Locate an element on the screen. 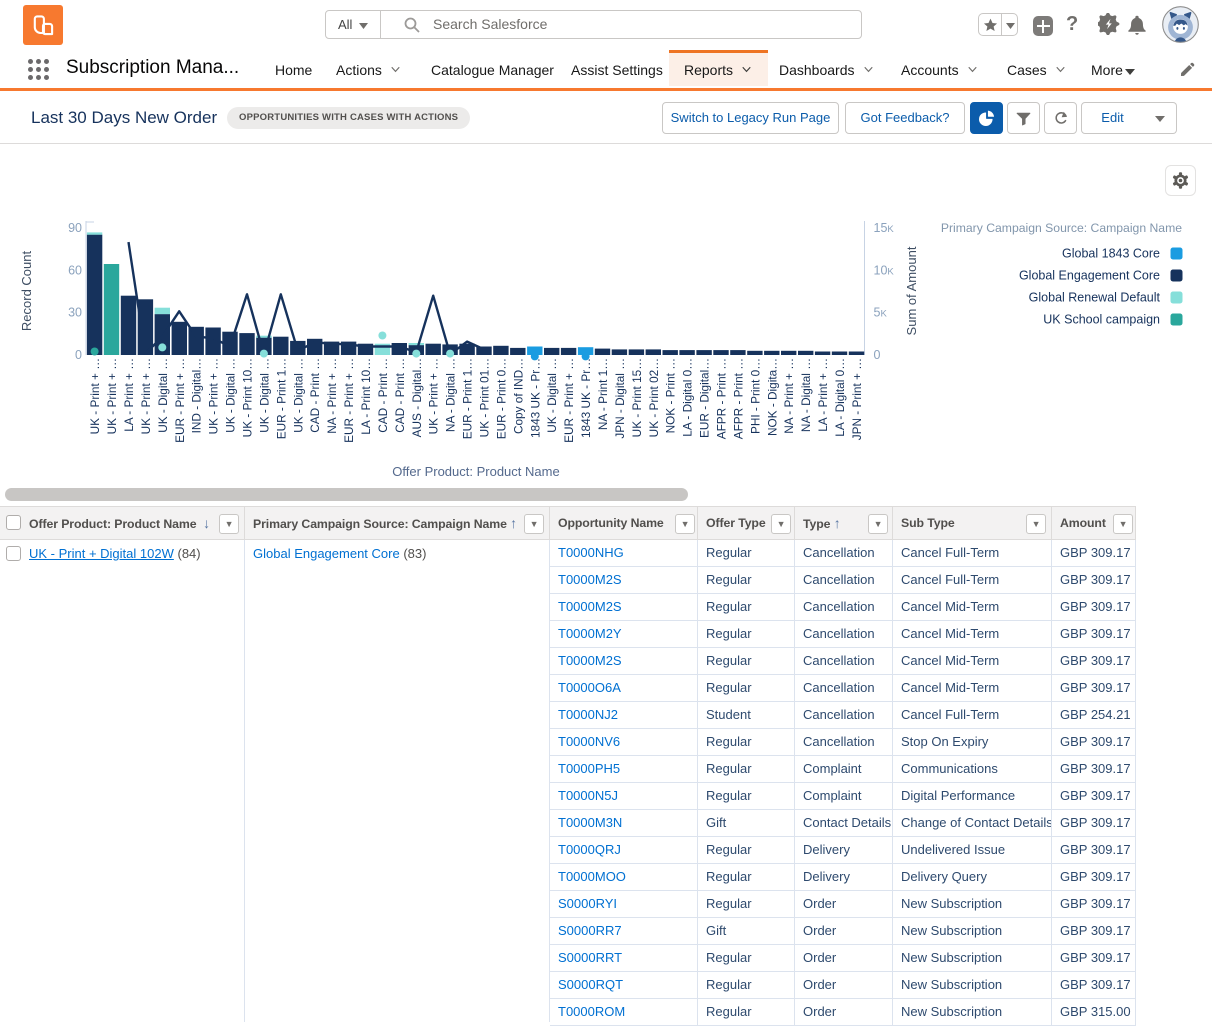  svg-text: 60 is located at coordinates (75, 270).